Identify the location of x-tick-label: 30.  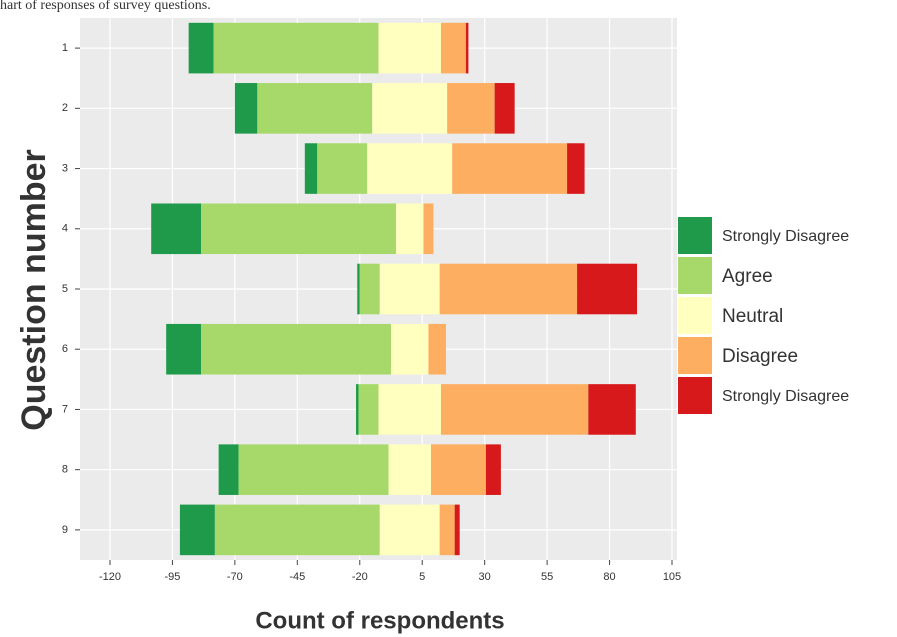
(485, 577).